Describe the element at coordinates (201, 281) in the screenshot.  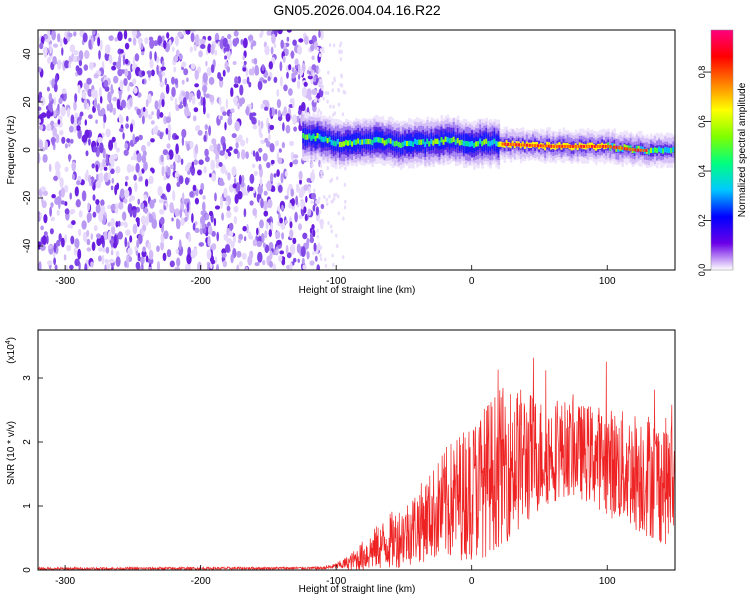
I see `x-tick-label: -200` at that location.